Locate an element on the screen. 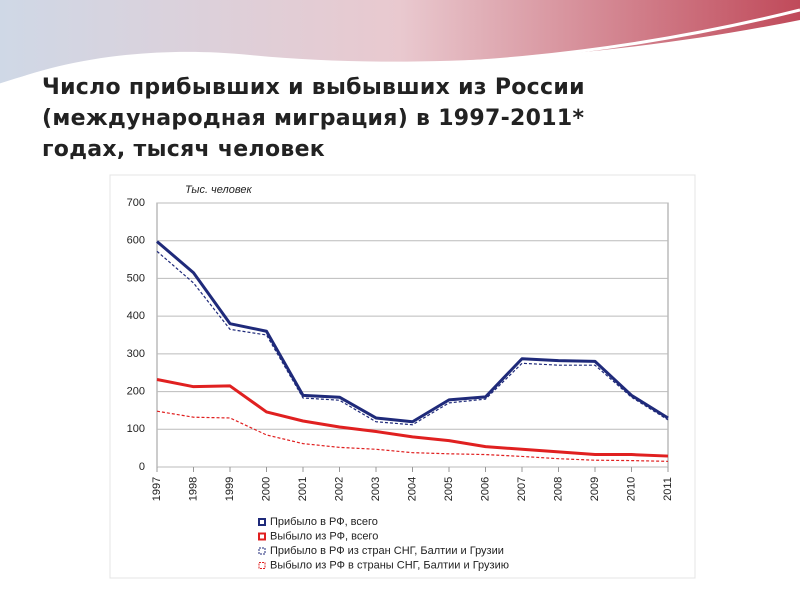 The height and width of the screenshot is (600, 800). x-tick-label: 2009 is located at coordinates (595, 489).